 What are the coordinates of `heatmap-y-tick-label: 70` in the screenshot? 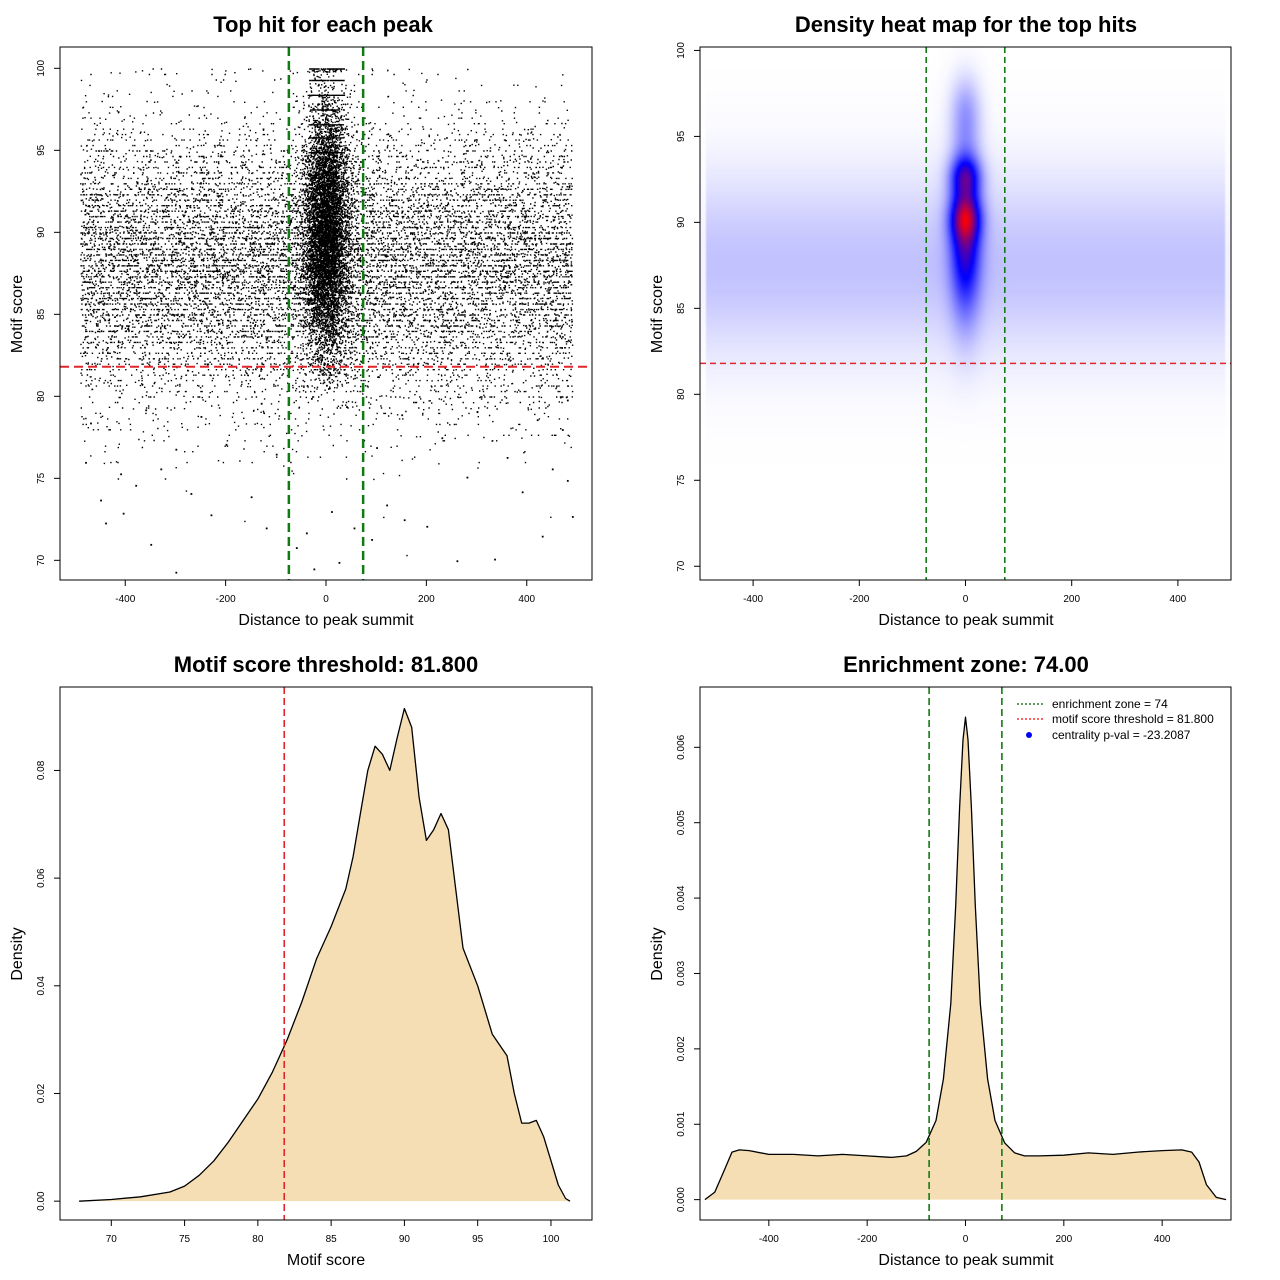 It's located at (681, 566).